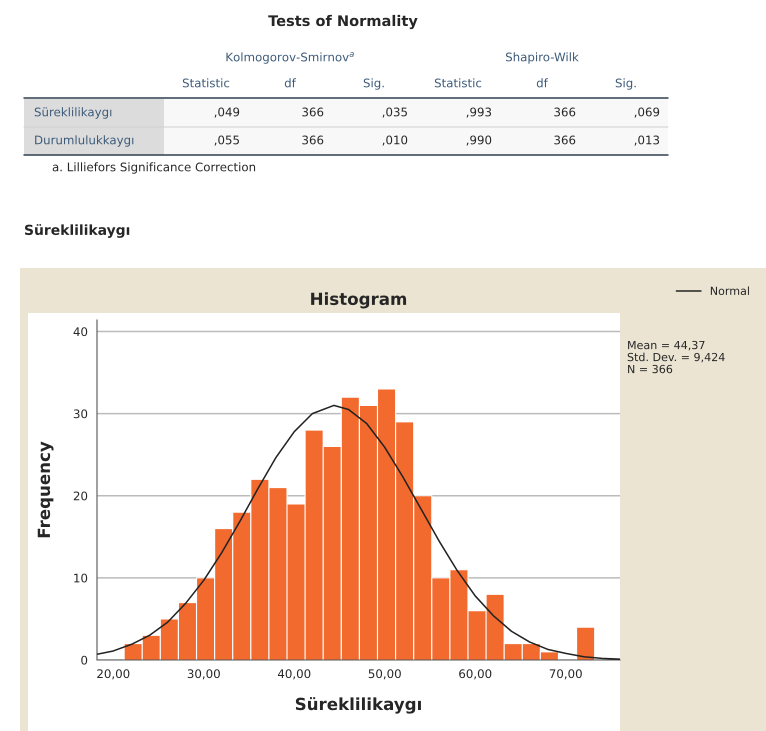 This screenshot has height=731, width=766. I want to click on y-tick-label: 10, so click(81, 578).